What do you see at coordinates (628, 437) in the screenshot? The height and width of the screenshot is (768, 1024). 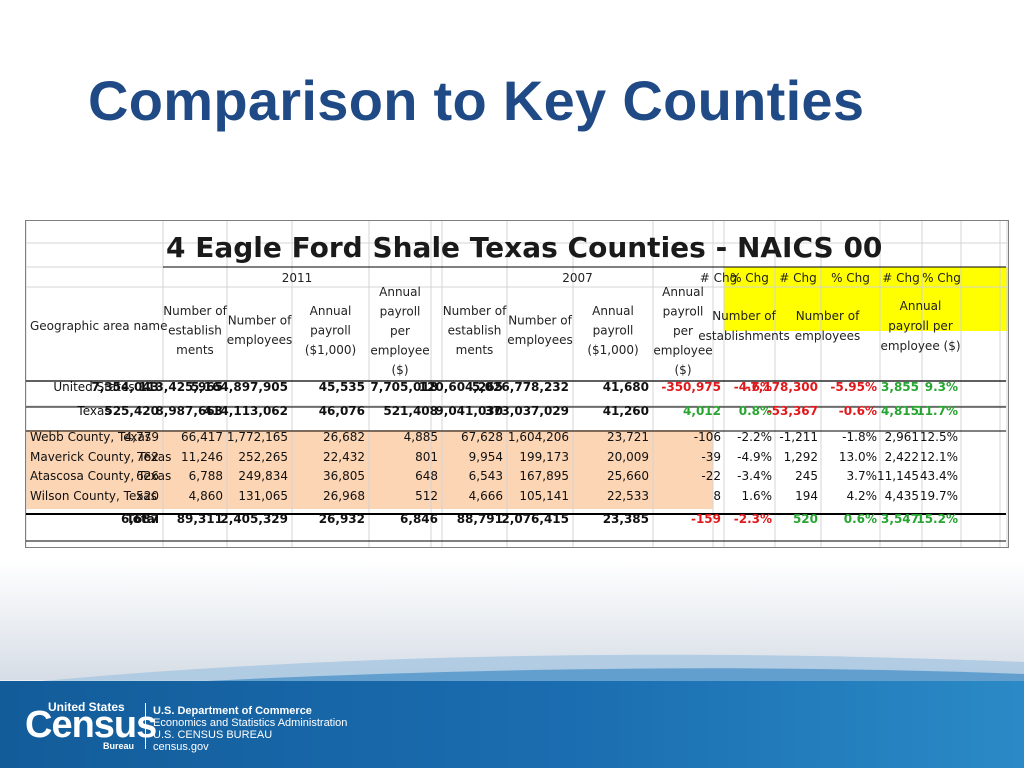 I see `table-cell: 23,721` at bounding box center [628, 437].